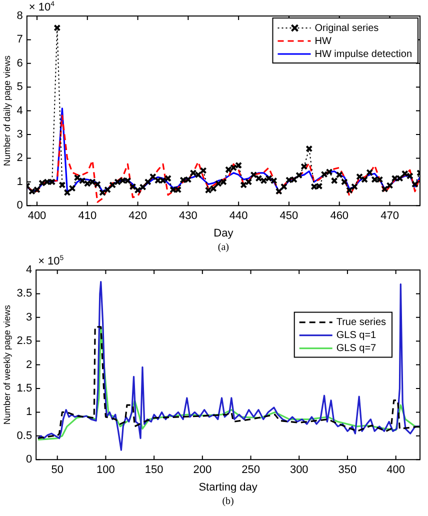 The image size is (428, 516). What do you see at coordinates (224, 233) in the screenshot?
I see `x-axis-title: Day` at bounding box center [224, 233].